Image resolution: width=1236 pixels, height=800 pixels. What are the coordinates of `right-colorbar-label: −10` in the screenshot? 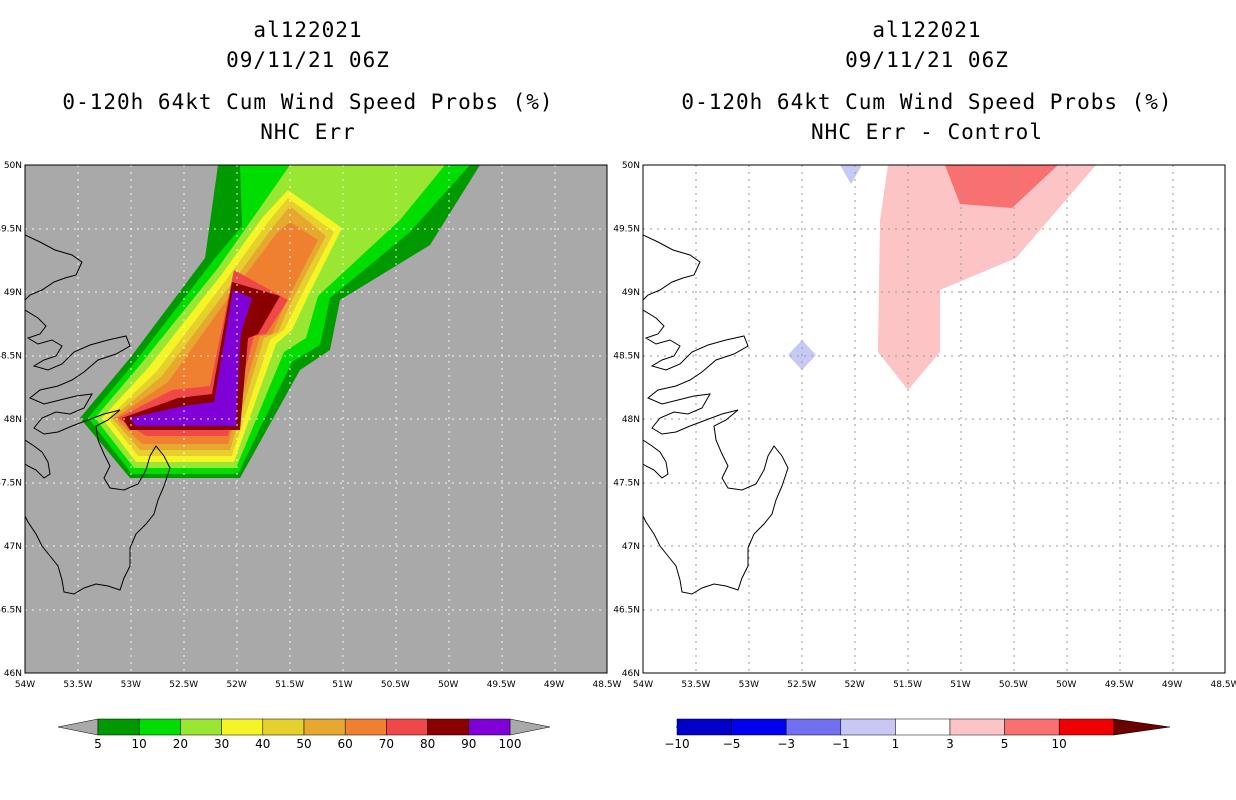 It's located at (676, 744).